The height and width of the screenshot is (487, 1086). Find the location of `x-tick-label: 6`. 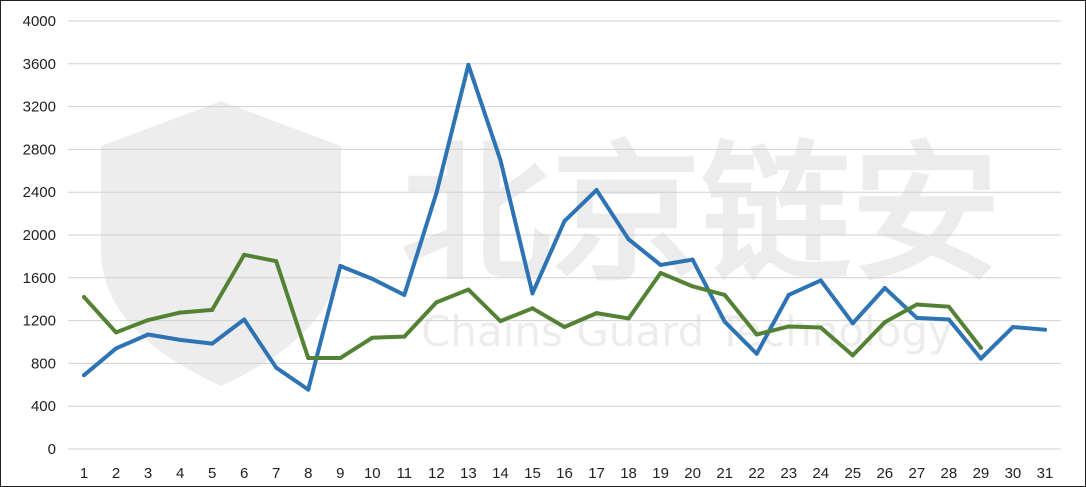

x-tick-label: 6 is located at coordinates (244, 473).